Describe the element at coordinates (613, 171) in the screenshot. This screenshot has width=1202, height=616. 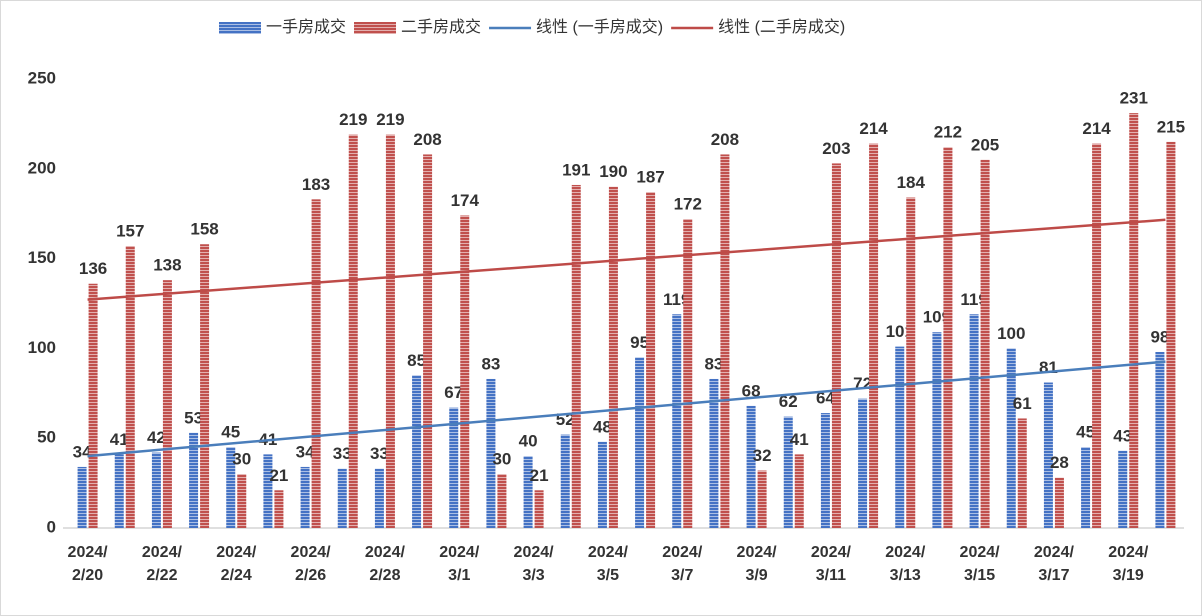
I see `data-label: 190` at that location.